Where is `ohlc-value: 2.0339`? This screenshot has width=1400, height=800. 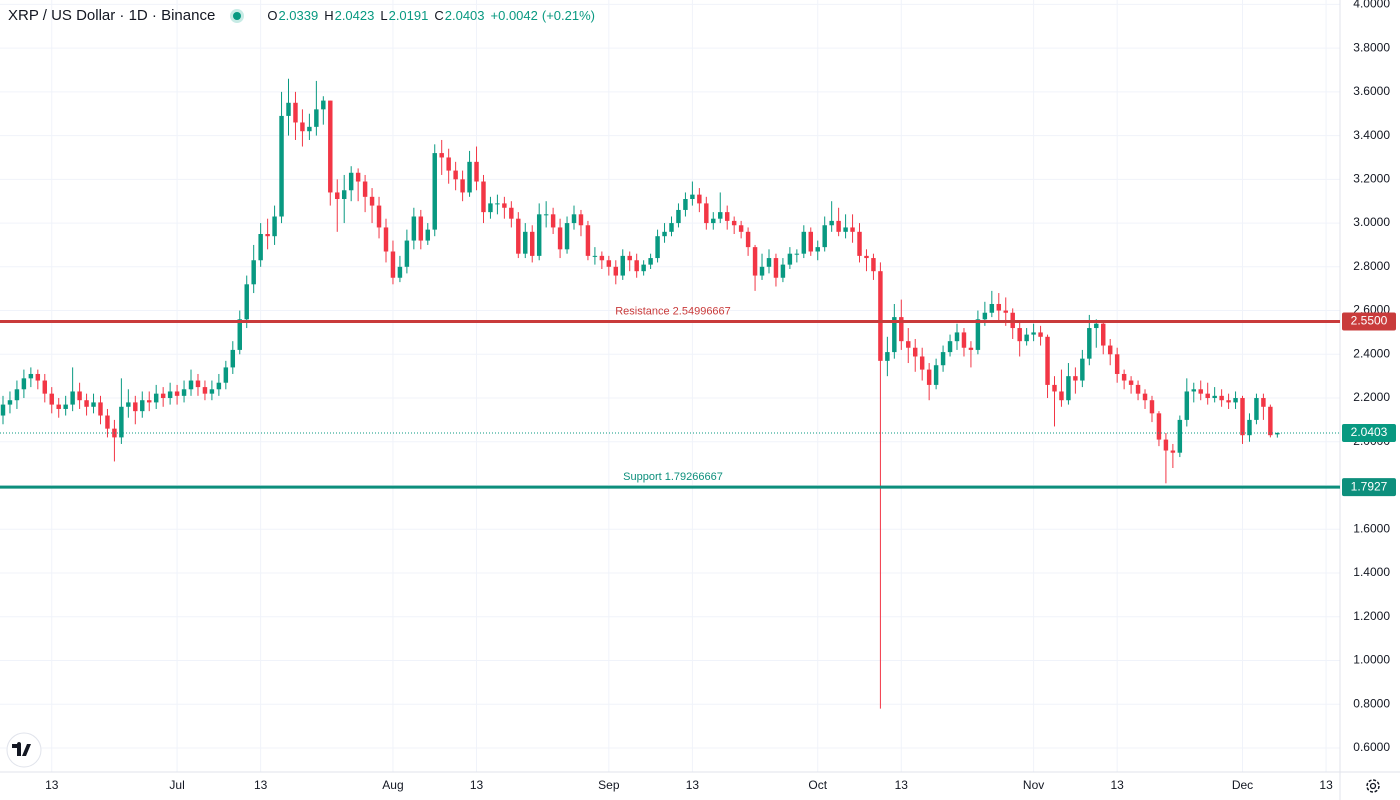 ohlc-value: 2.0339 is located at coordinates (298, 15).